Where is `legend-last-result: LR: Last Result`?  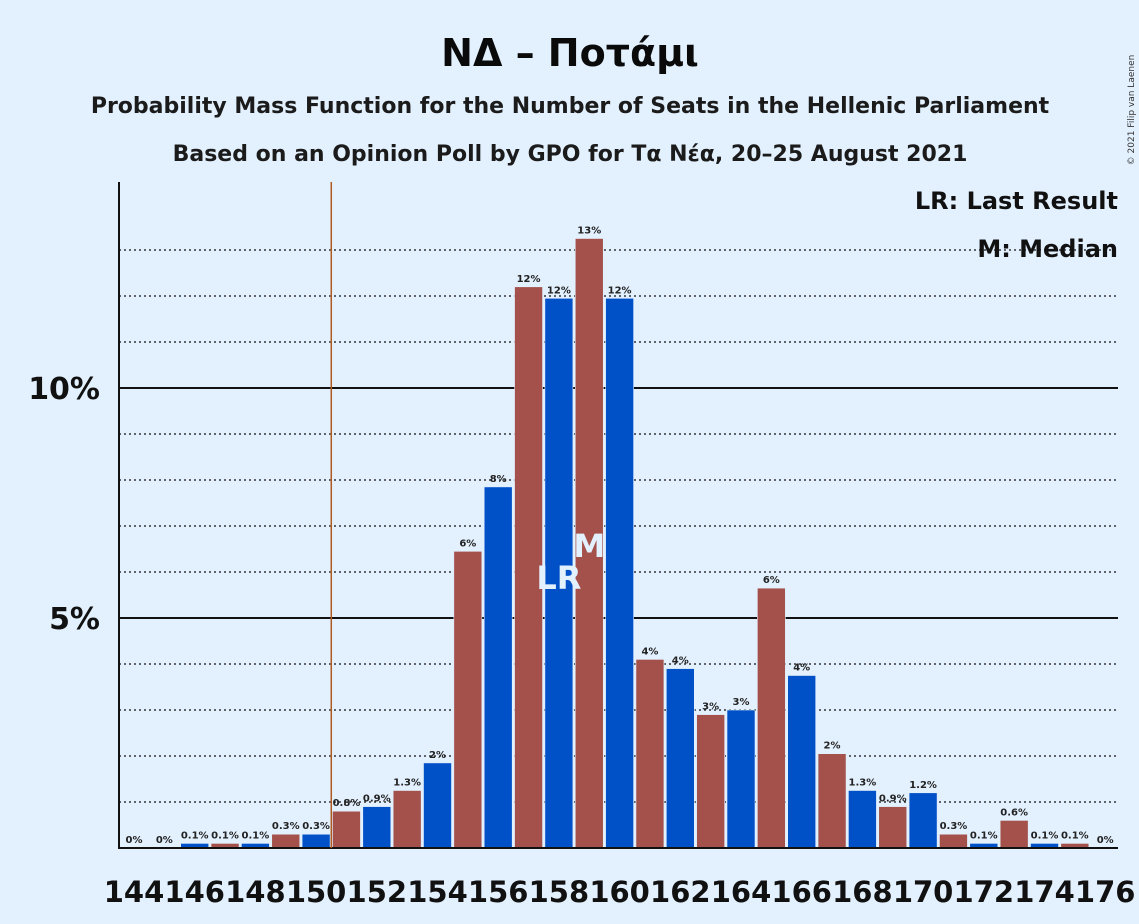
legend-last-result: LR: Last Result is located at coordinates (1016, 201).